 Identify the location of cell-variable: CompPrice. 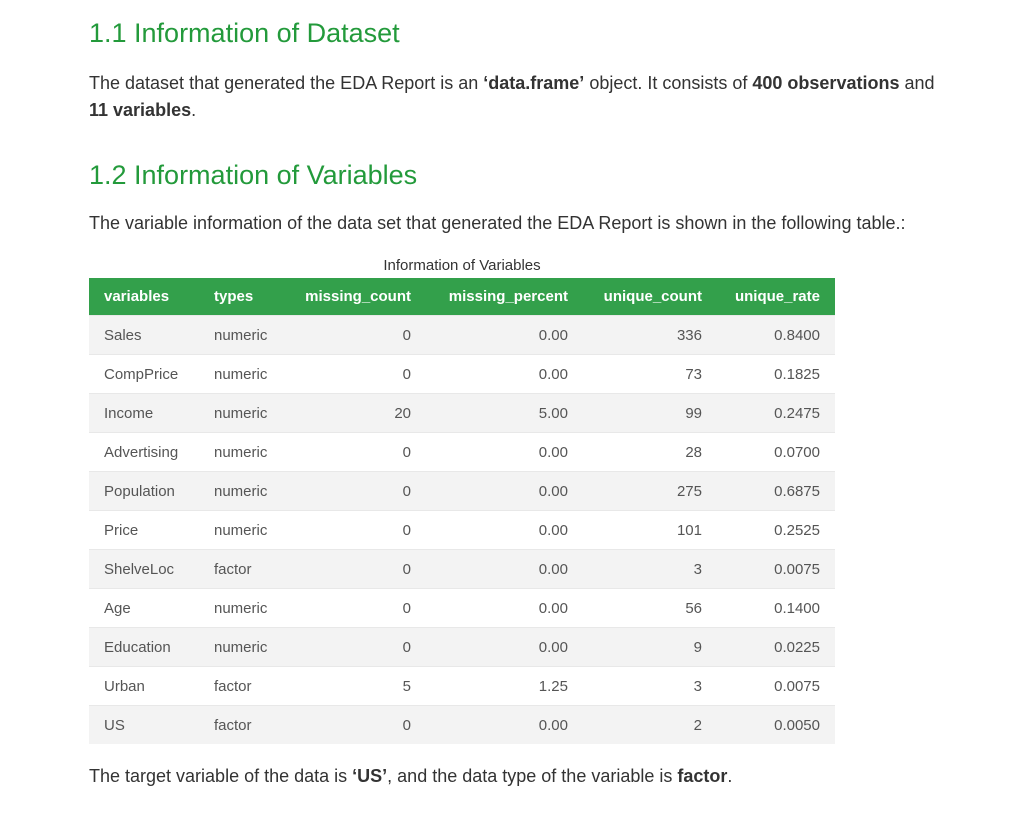
(144, 374).